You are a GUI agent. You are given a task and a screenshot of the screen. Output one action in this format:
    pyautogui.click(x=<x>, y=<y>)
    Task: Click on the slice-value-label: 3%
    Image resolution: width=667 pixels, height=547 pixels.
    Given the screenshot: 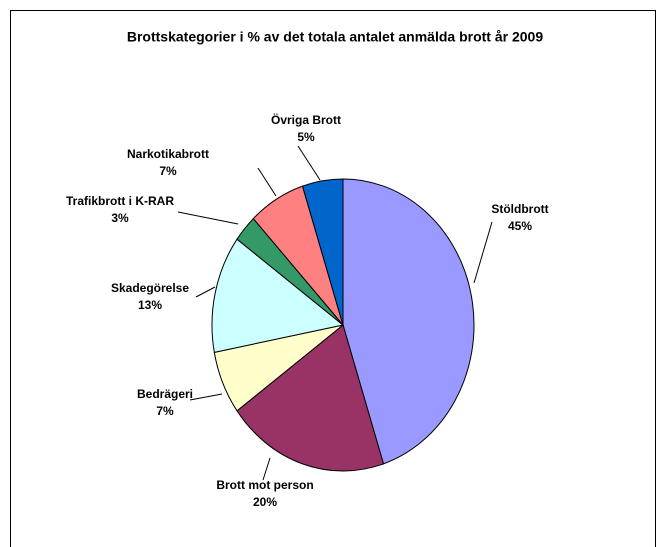 What is the action you would take?
    pyautogui.click(x=120, y=218)
    